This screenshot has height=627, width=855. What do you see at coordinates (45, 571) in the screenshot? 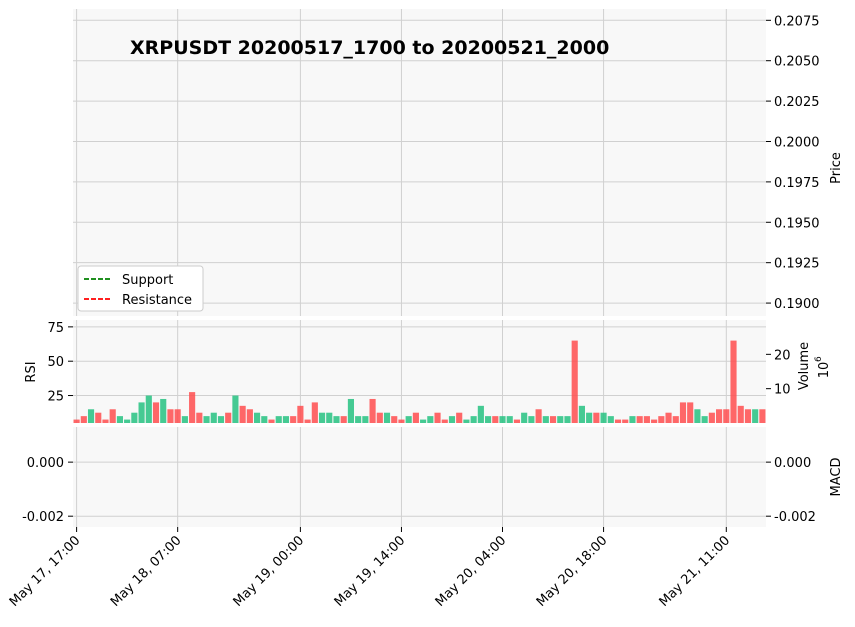
I see `x-tick-label: May 17, 17:00` at bounding box center [45, 571].